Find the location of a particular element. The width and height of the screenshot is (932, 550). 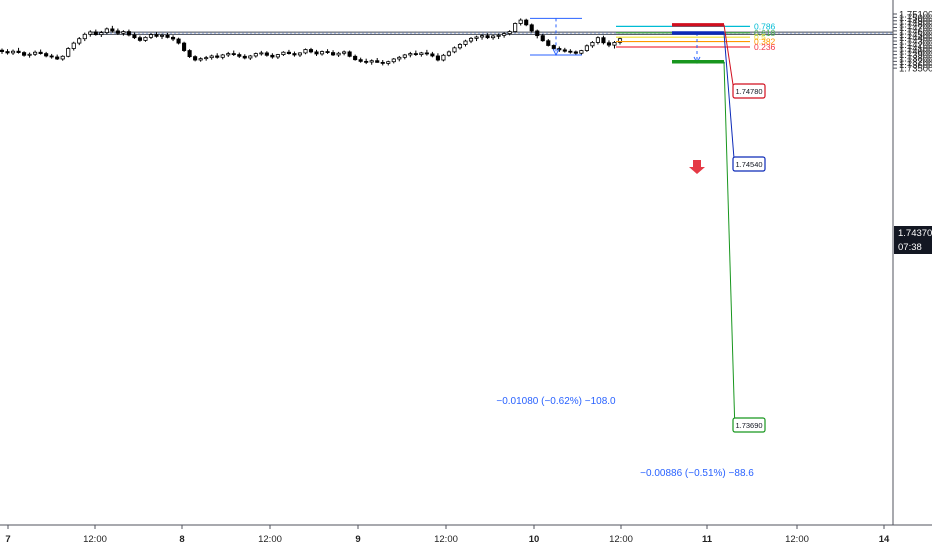

price-tick-label: 1.74100 is located at coordinates (915, 48).